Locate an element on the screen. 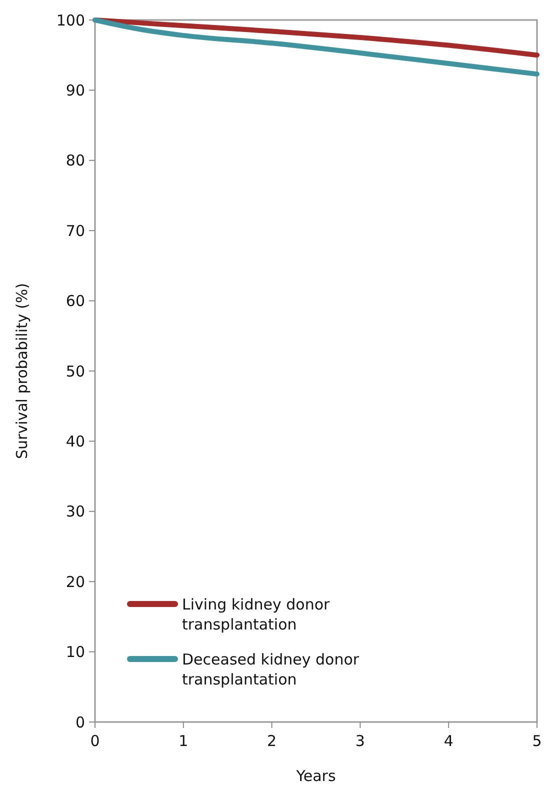  y-tick-label: 100 is located at coordinates (70, 20).